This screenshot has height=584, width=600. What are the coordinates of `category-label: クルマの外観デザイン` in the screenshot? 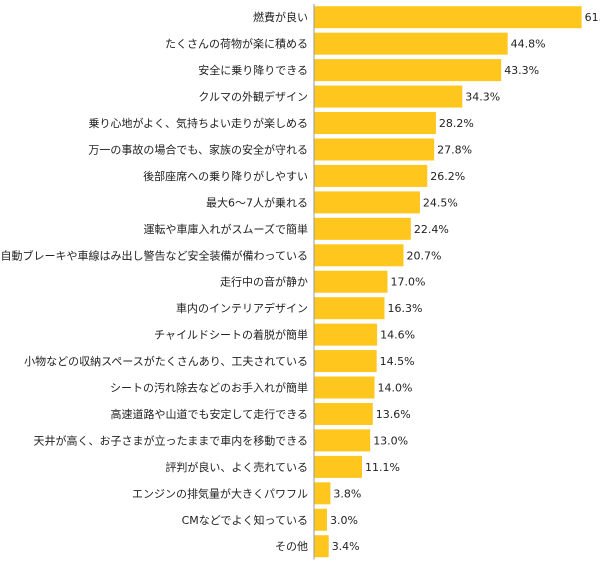 It's located at (253, 97).